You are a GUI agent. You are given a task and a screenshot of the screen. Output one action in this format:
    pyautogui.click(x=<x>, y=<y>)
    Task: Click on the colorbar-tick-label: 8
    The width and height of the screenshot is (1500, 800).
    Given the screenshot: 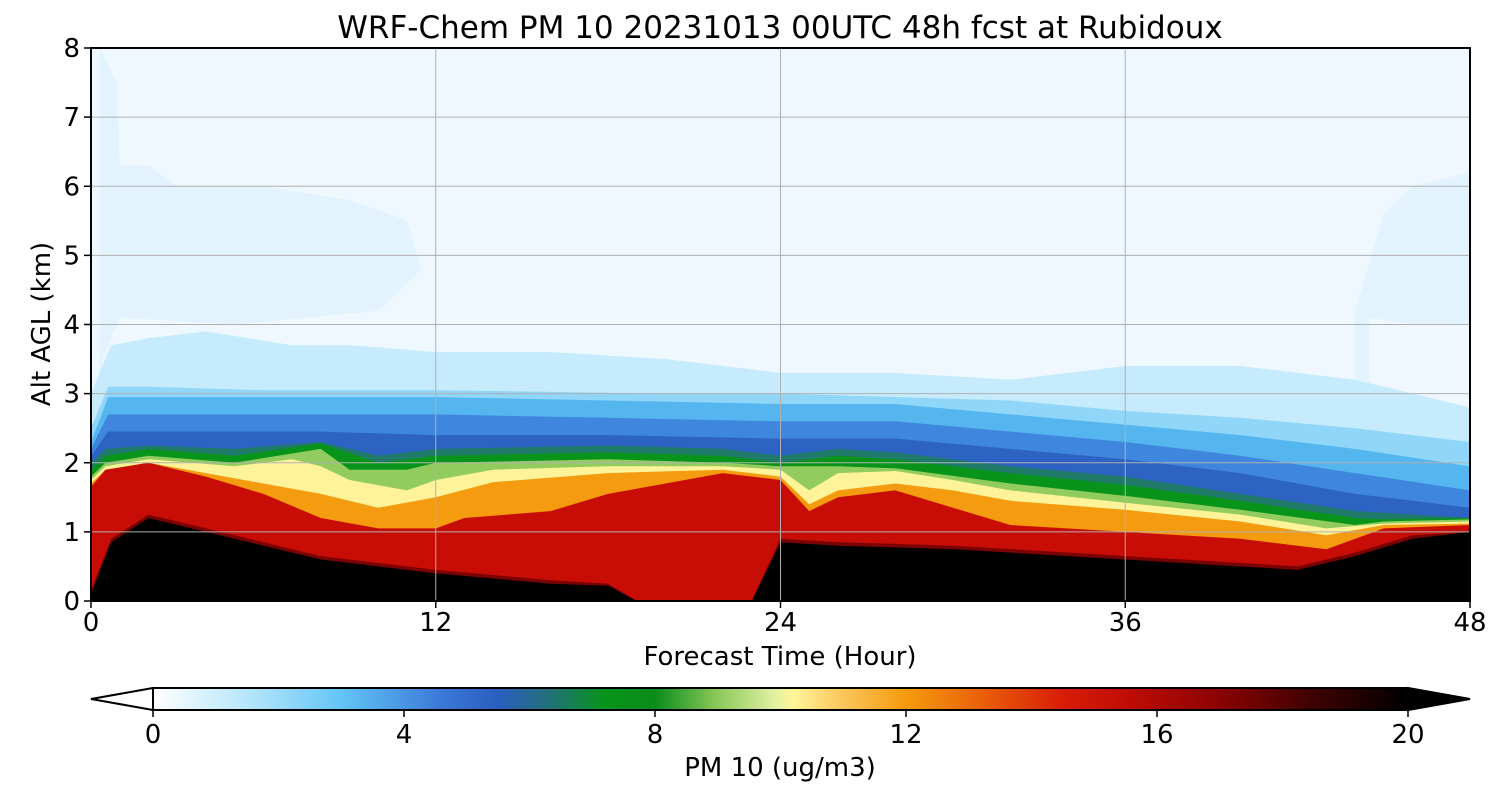 What is the action you would take?
    pyautogui.click(x=655, y=735)
    